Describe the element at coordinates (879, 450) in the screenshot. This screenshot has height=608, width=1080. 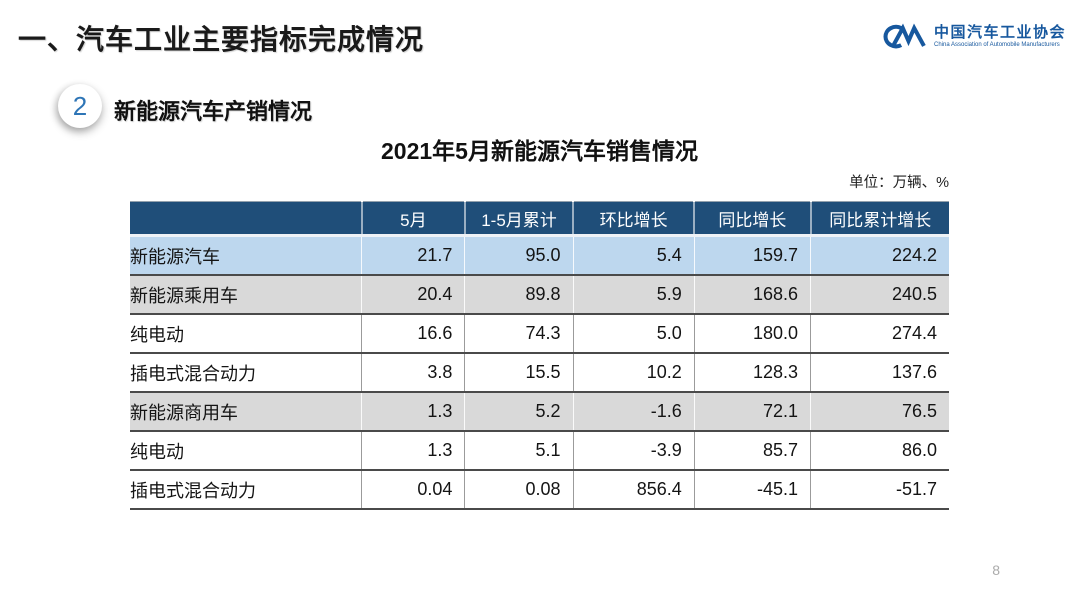
I see `cell-value: 86.0` at that location.